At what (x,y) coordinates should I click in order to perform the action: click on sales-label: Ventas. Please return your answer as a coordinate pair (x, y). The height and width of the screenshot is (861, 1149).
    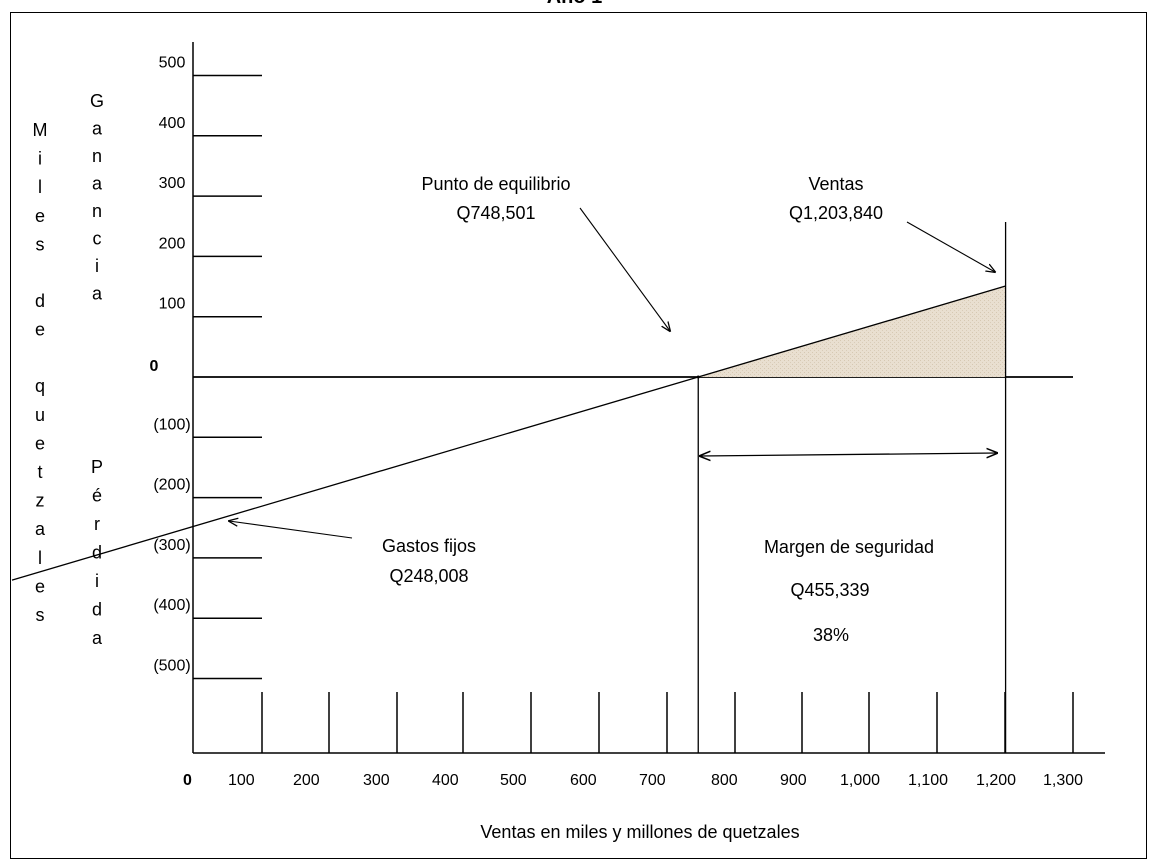
    Looking at the image, I should click on (835, 184).